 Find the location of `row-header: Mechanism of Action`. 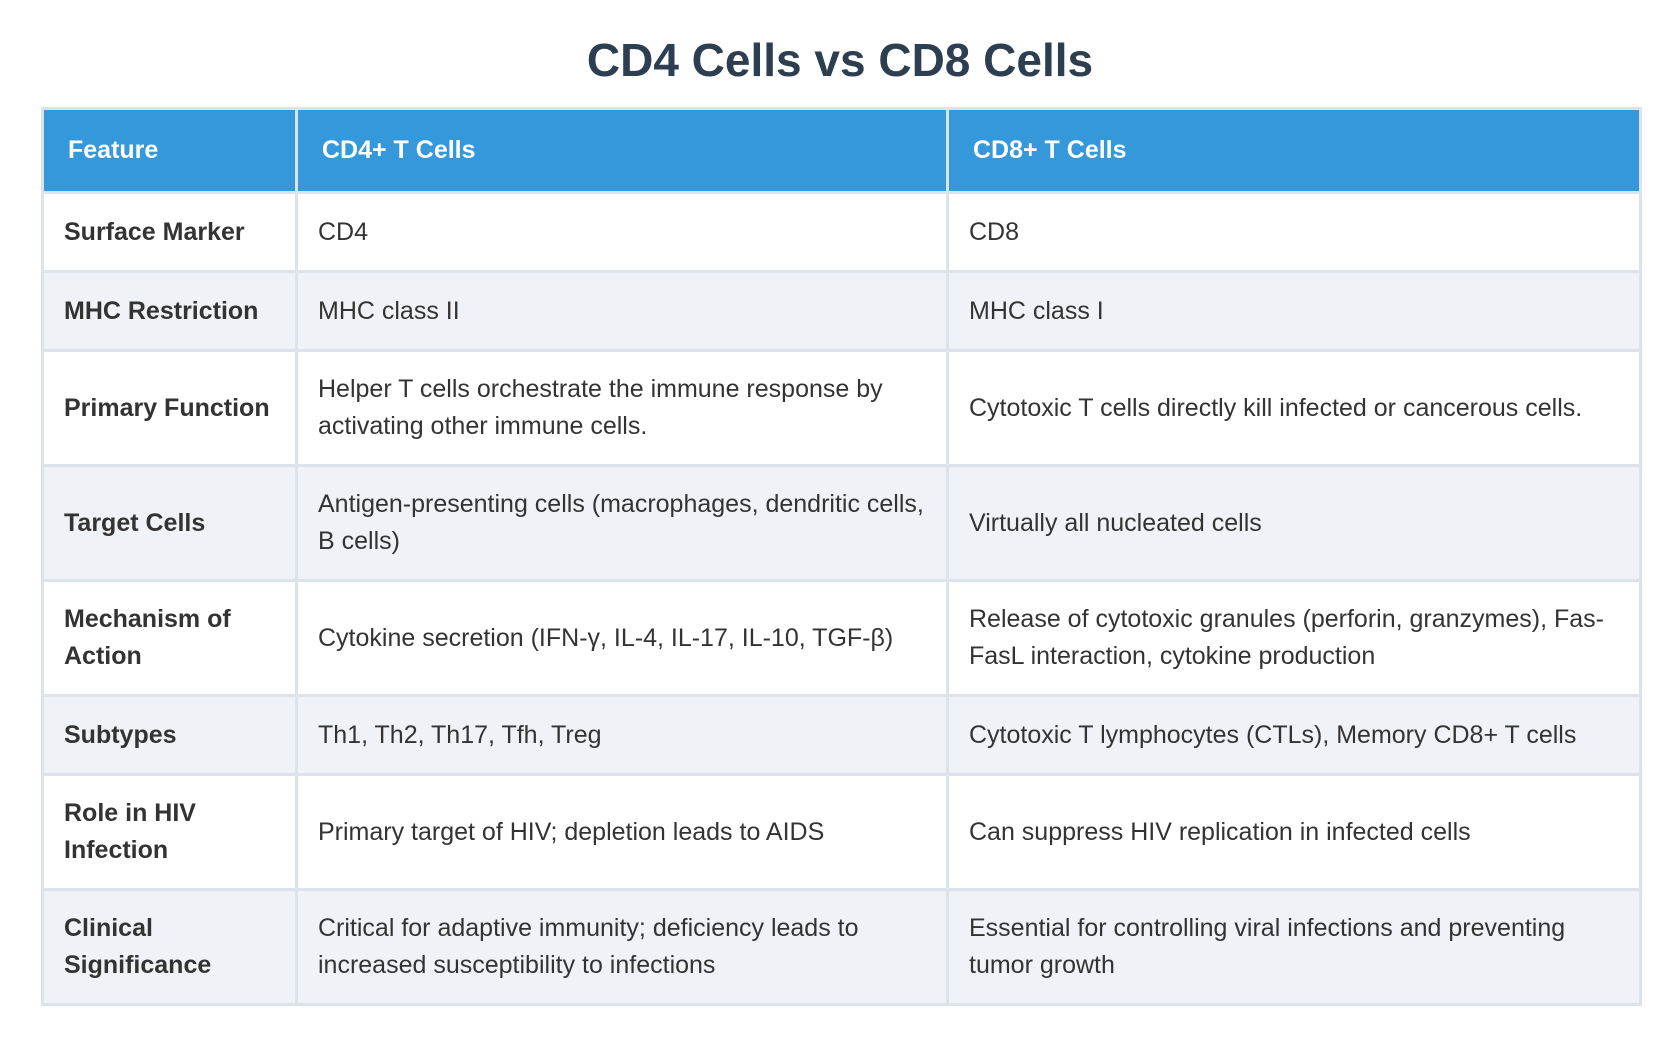

row-header: Mechanism of Action is located at coordinates (169, 638).